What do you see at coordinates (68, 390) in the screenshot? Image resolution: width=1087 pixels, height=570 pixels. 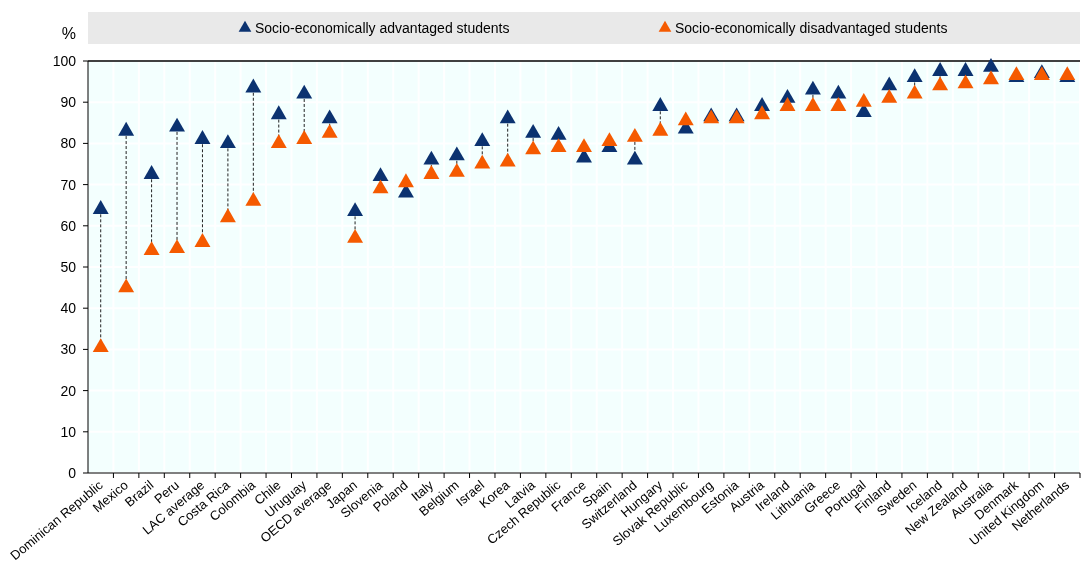 I see `y-tick-label: 20` at bounding box center [68, 390].